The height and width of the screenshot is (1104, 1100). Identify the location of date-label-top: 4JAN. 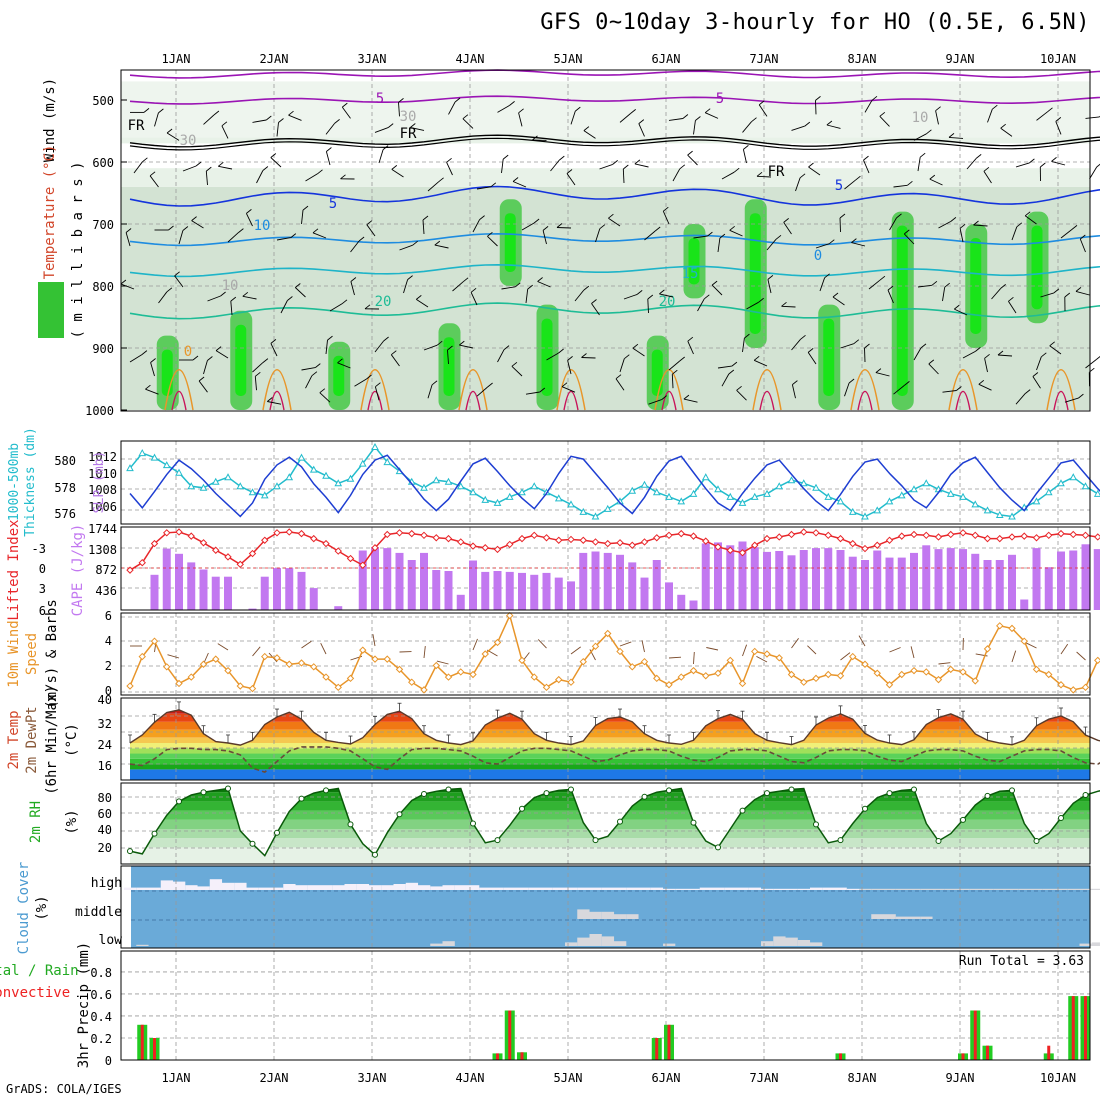
(470, 59).